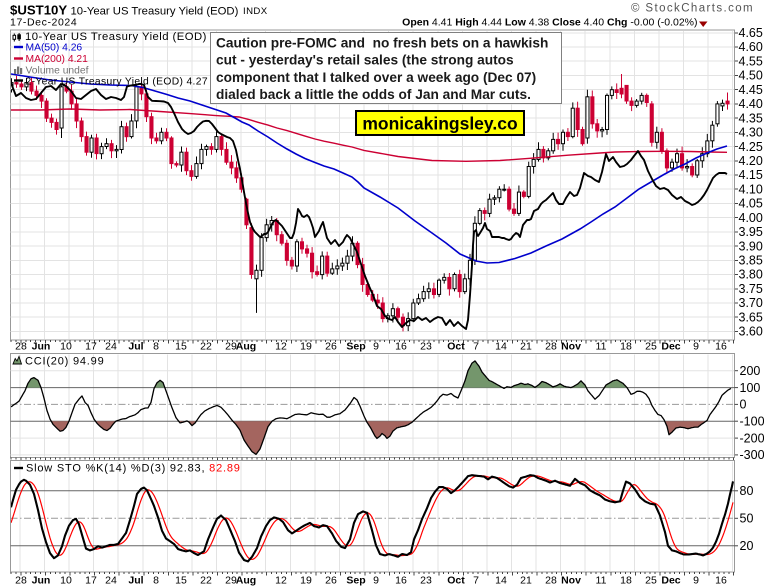  I want to click on svg-text: -100, so click(752, 421).